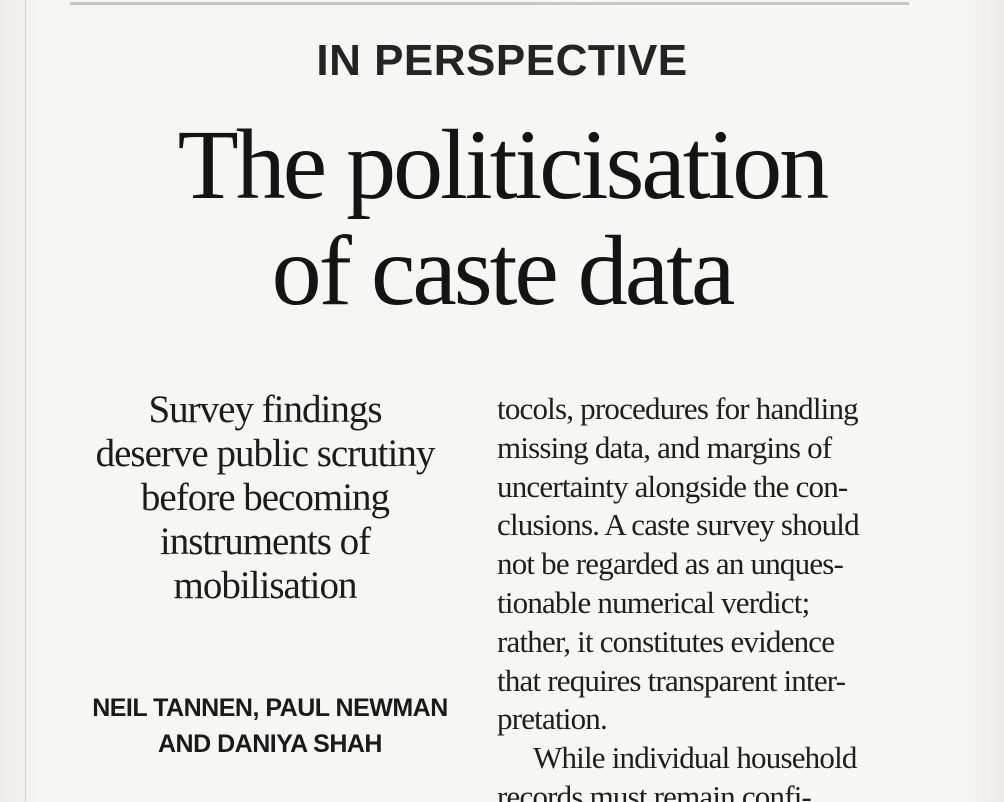 This screenshot has height=802, width=1004. Describe the element at coordinates (678, 525) in the screenshot. I see `body-line: clusions. A caste survey should` at that location.